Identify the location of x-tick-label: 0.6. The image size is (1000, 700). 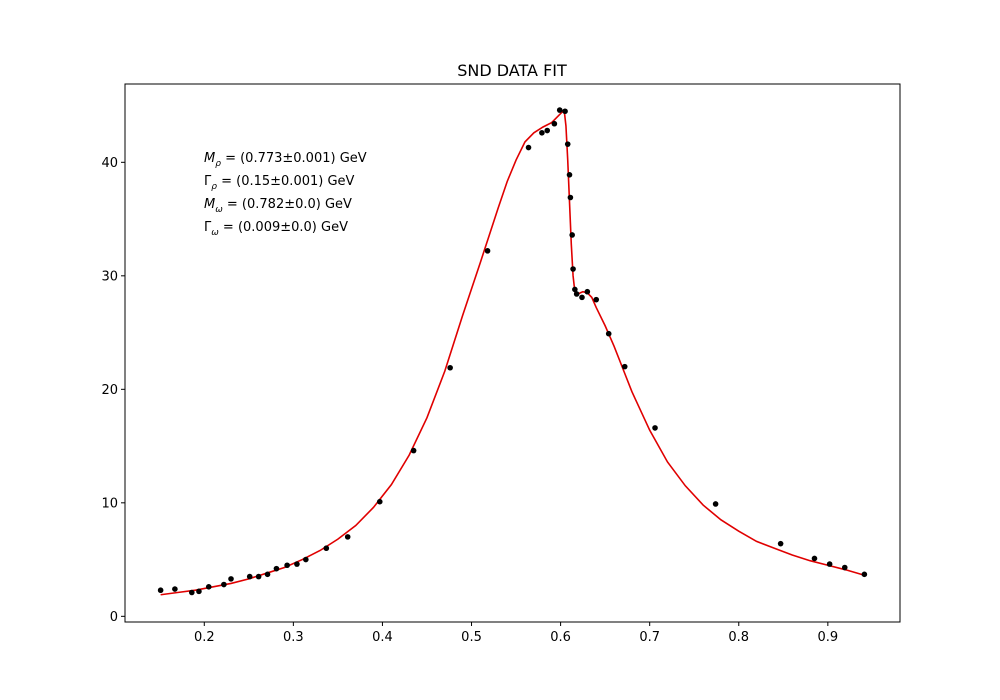
(560, 637).